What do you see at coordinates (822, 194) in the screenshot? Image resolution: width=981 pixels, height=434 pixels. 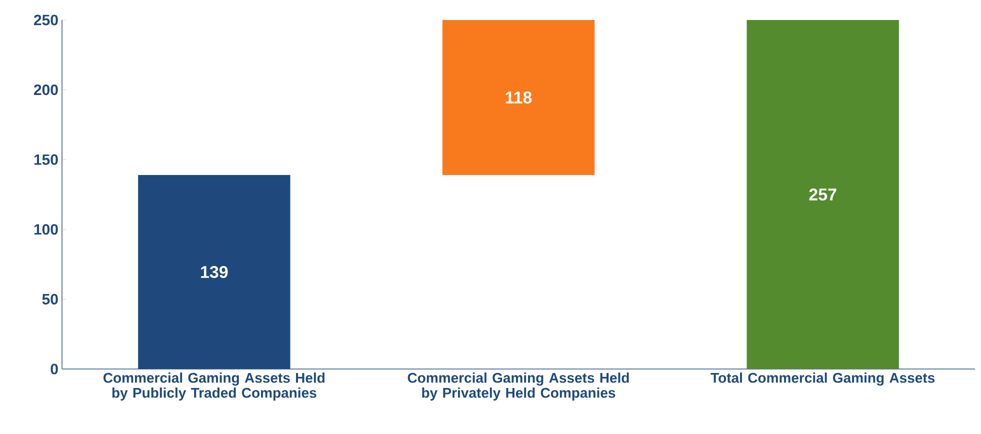 I see `data-label: 257` at bounding box center [822, 194].